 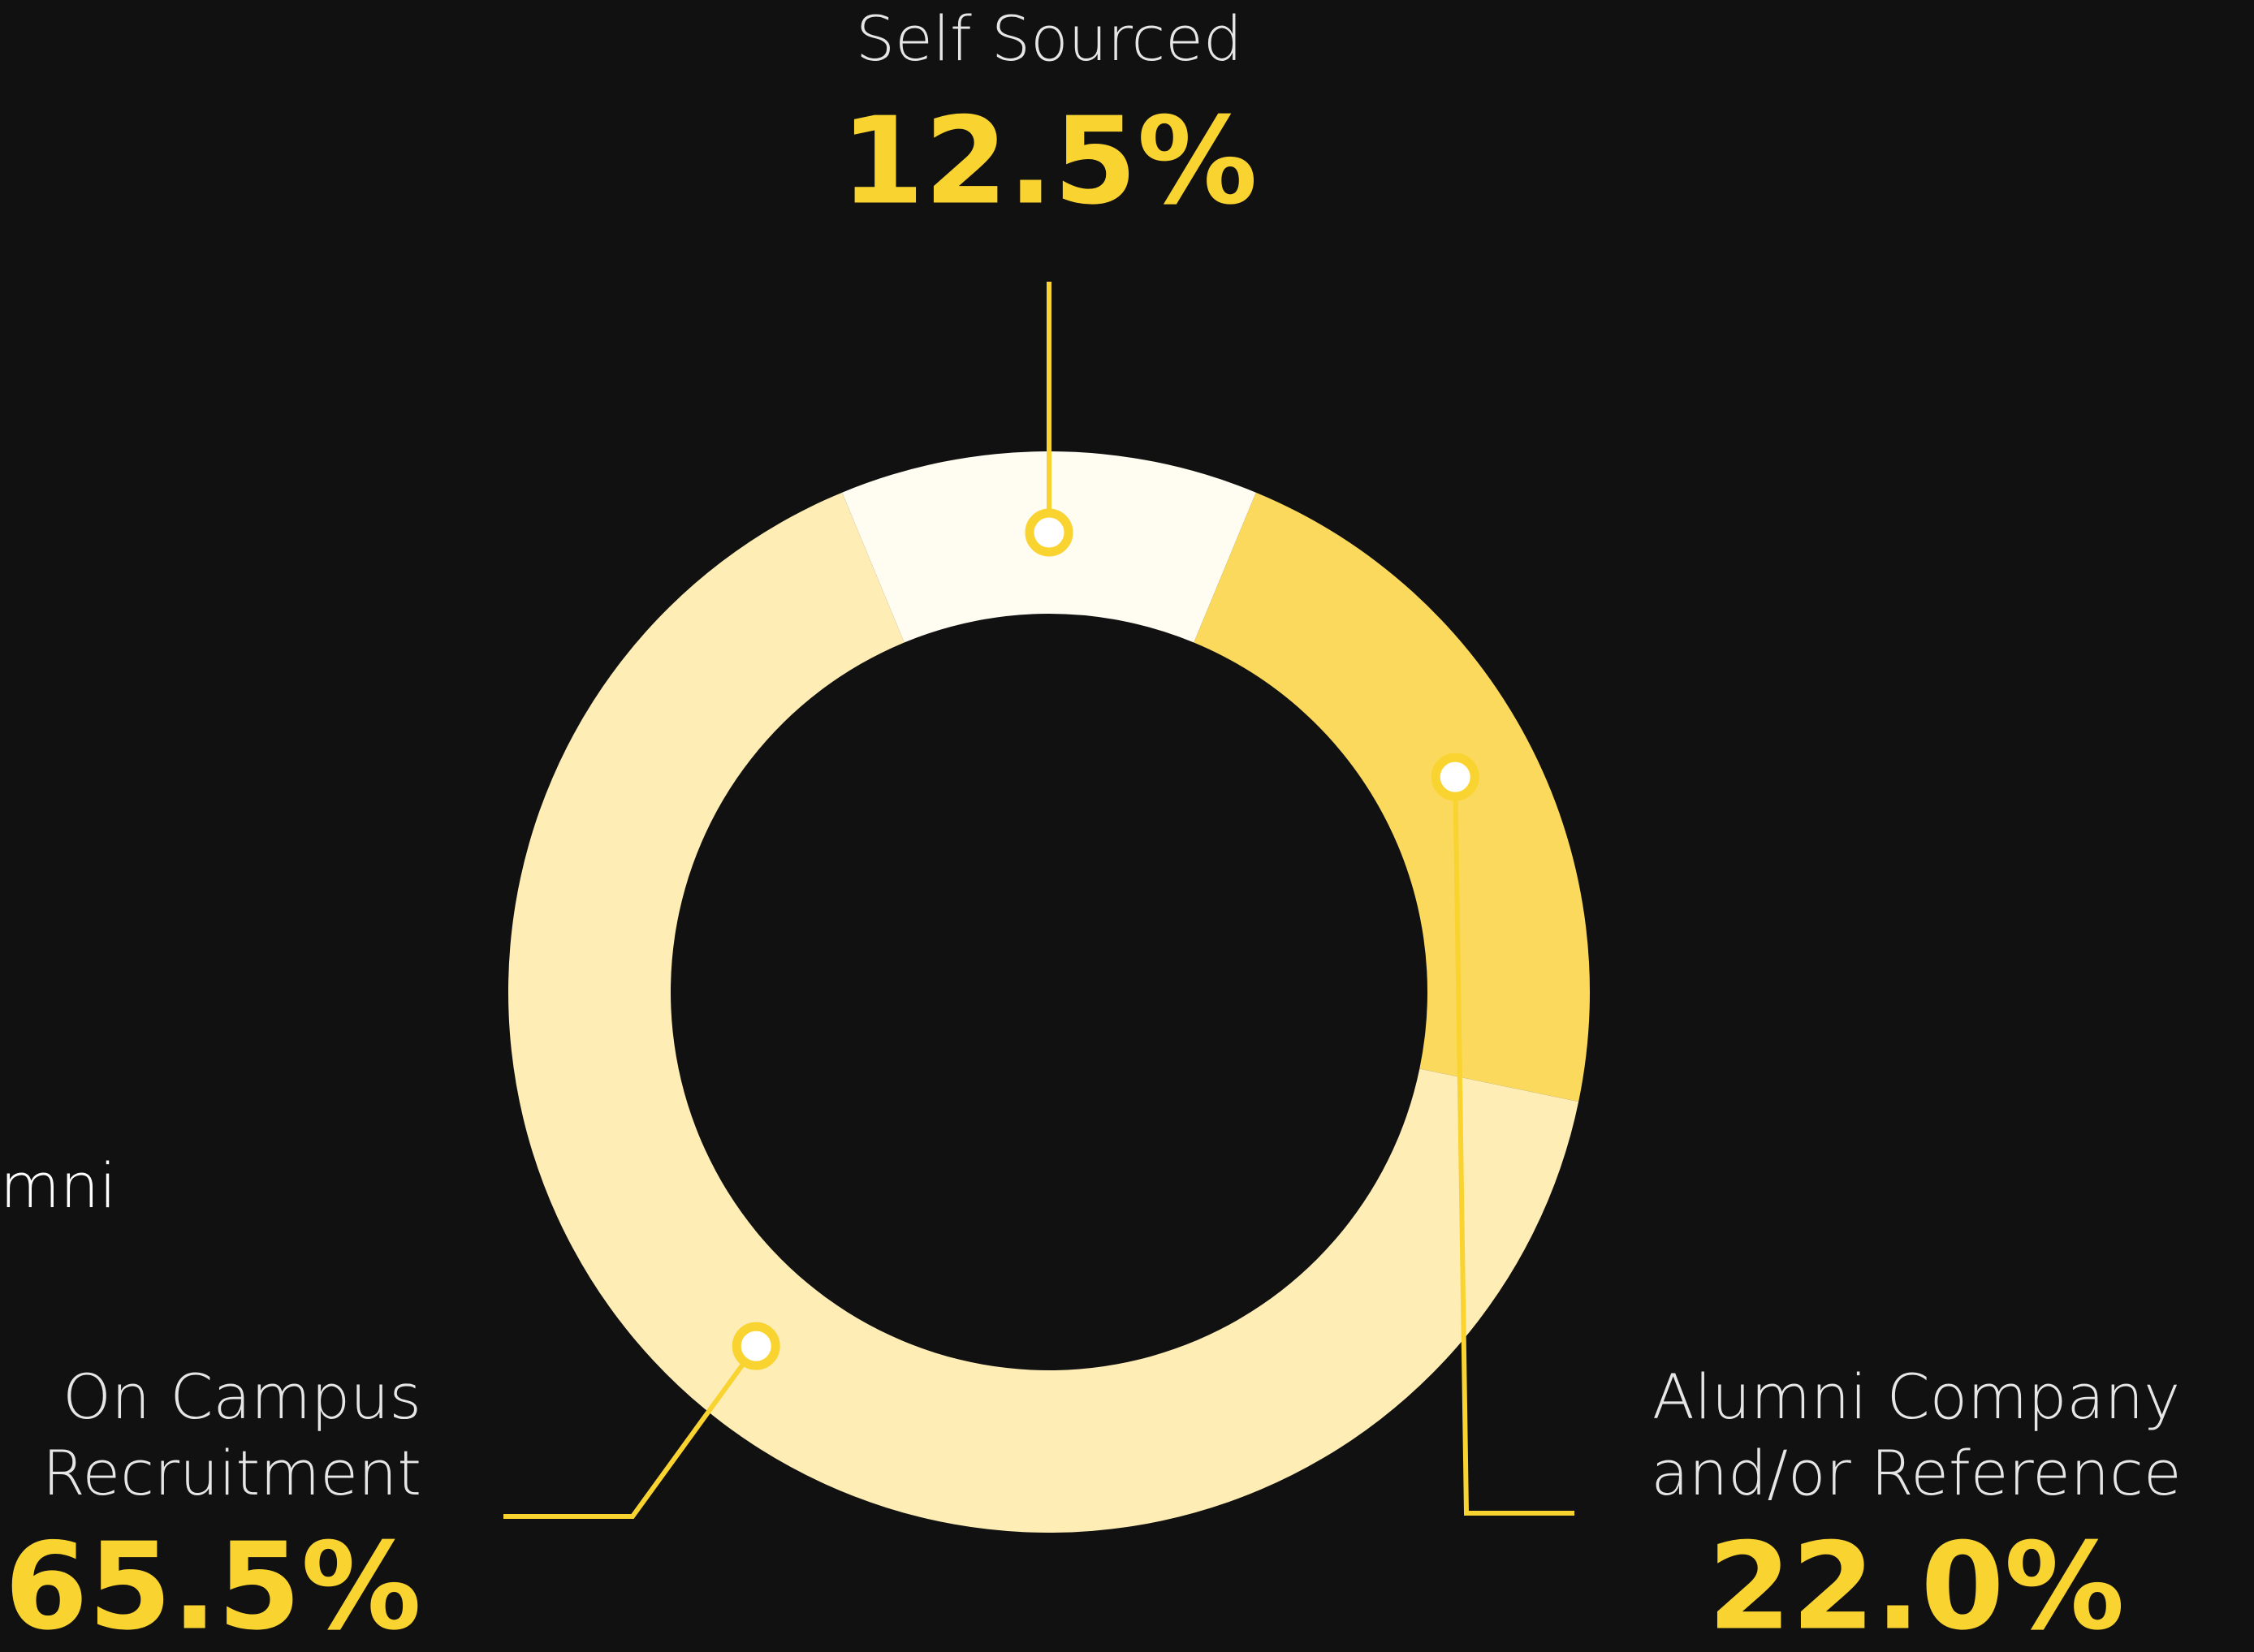 I want to click on category-label: and/or Reference, so click(x=1916, y=1473).